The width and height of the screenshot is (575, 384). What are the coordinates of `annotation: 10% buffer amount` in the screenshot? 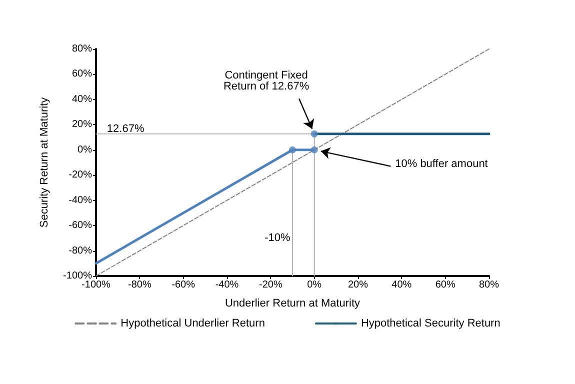 It's located at (441, 164).